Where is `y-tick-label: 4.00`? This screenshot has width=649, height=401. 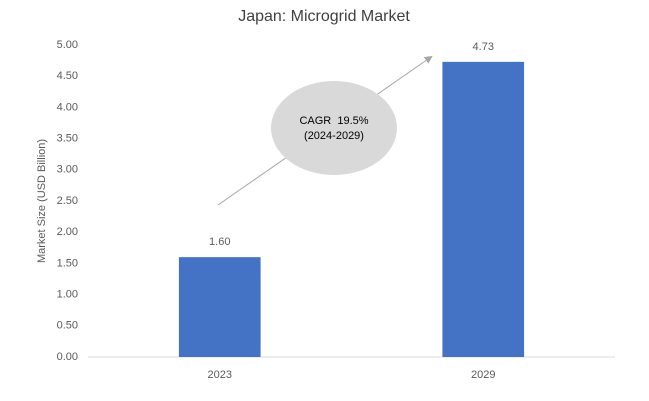
y-tick-label: 4.00 is located at coordinates (67, 107).